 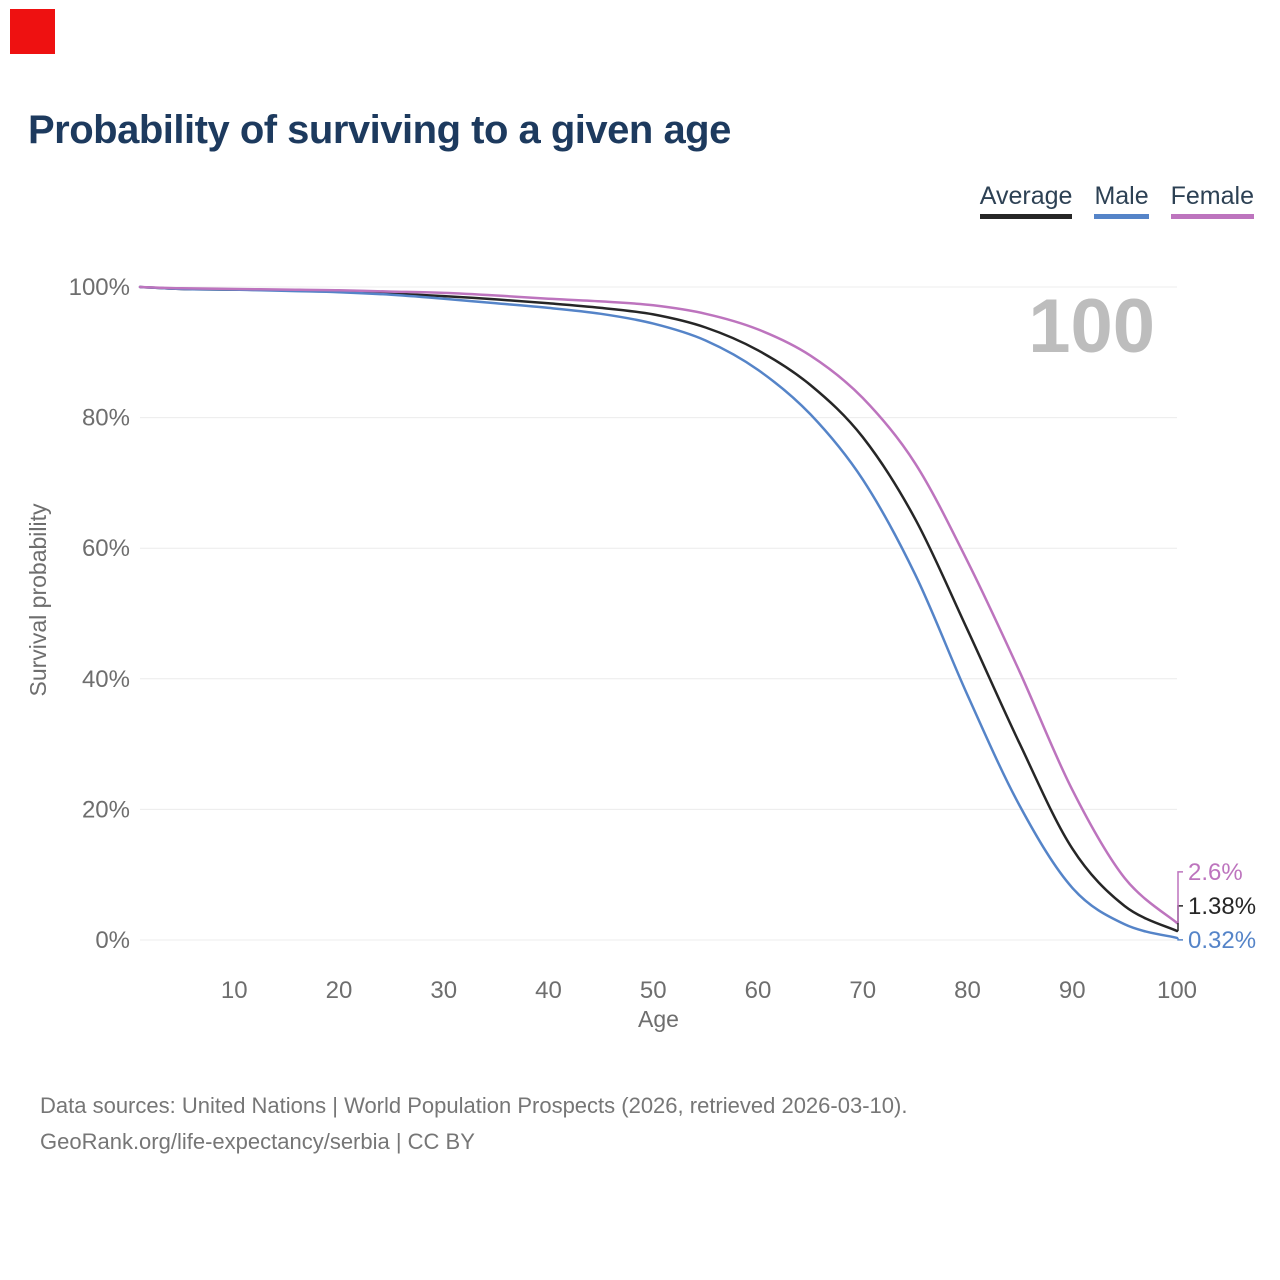 I want to click on y-tick-label: 100%, so click(x=99, y=287).